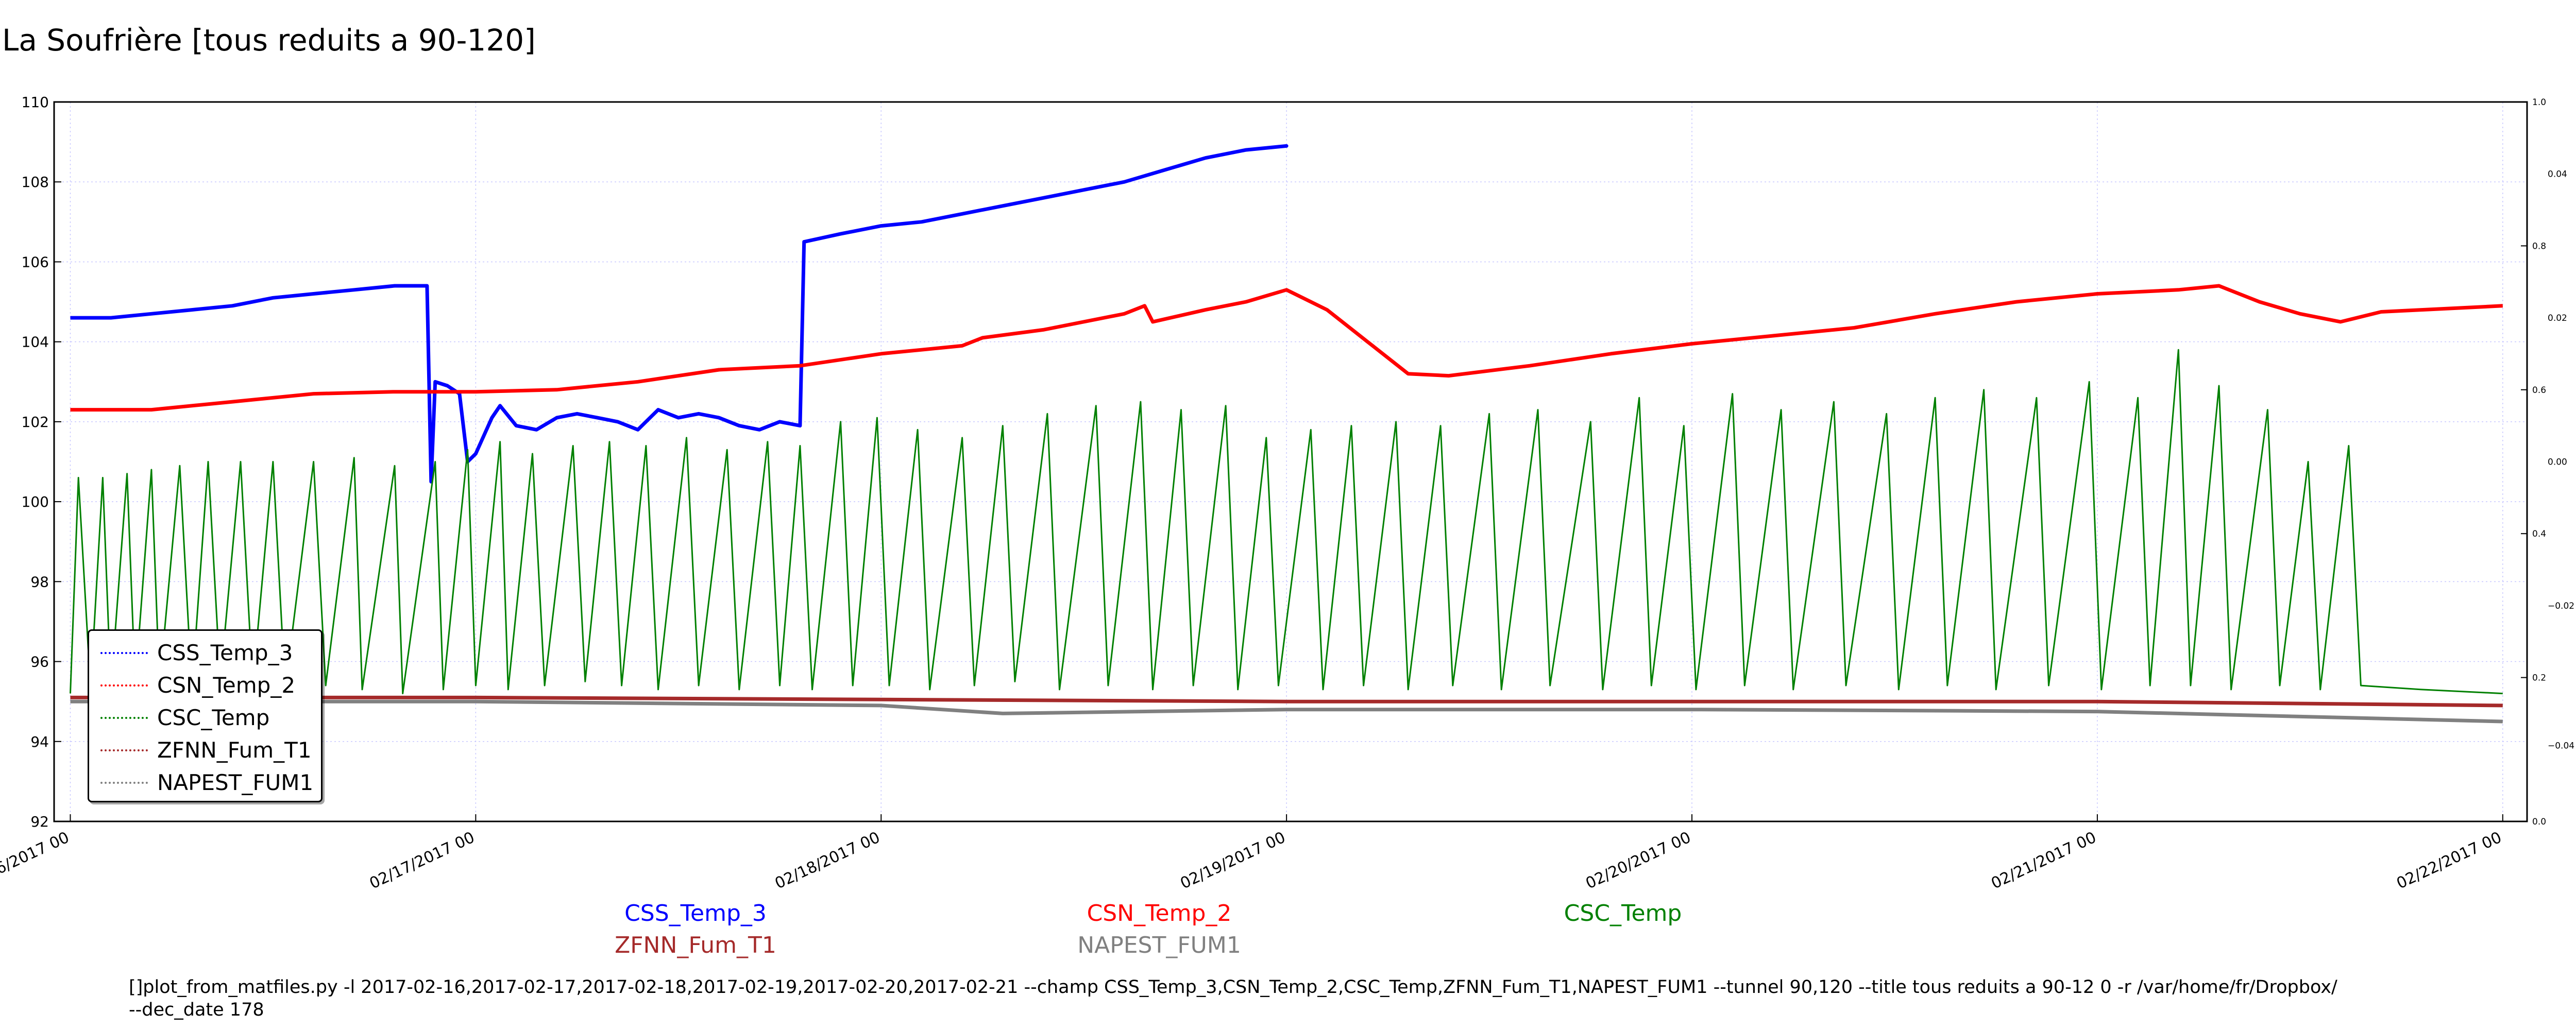 Image resolution: width=2576 pixels, height=1030 pixels. Describe the element at coordinates (422, 861) in the screenshot. I see `x-tick-label: 02/17/2017 00` at that location.